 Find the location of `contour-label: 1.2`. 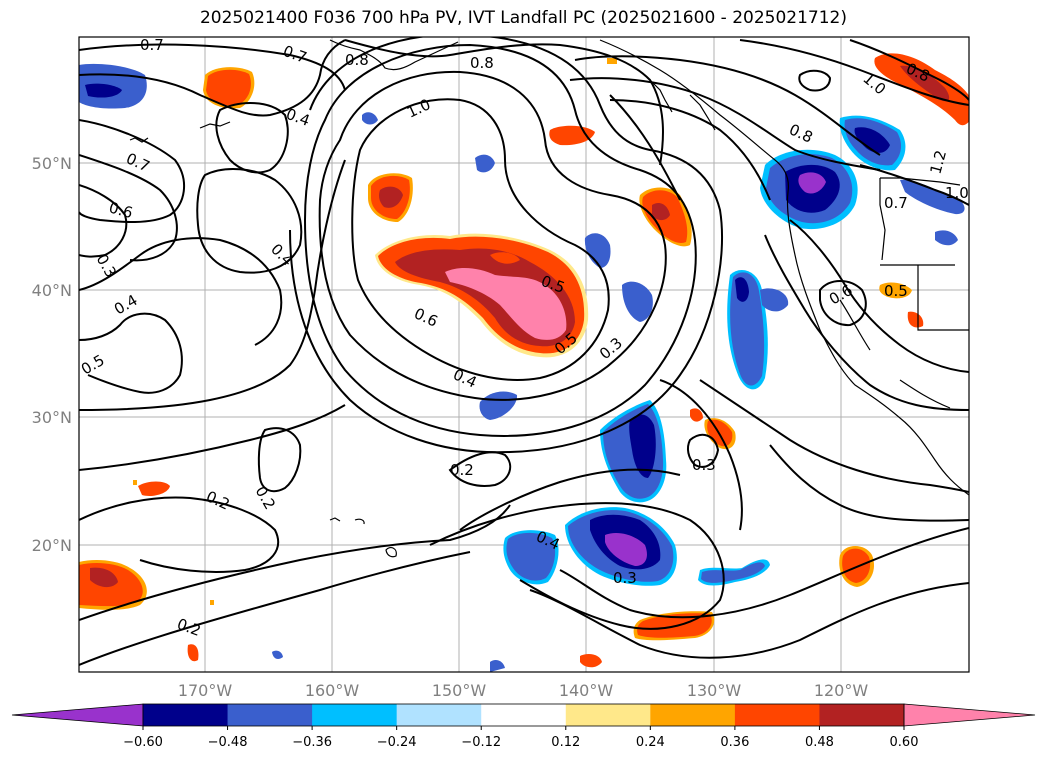

contour-label: 1.2 is located at coordinates (938, 162).